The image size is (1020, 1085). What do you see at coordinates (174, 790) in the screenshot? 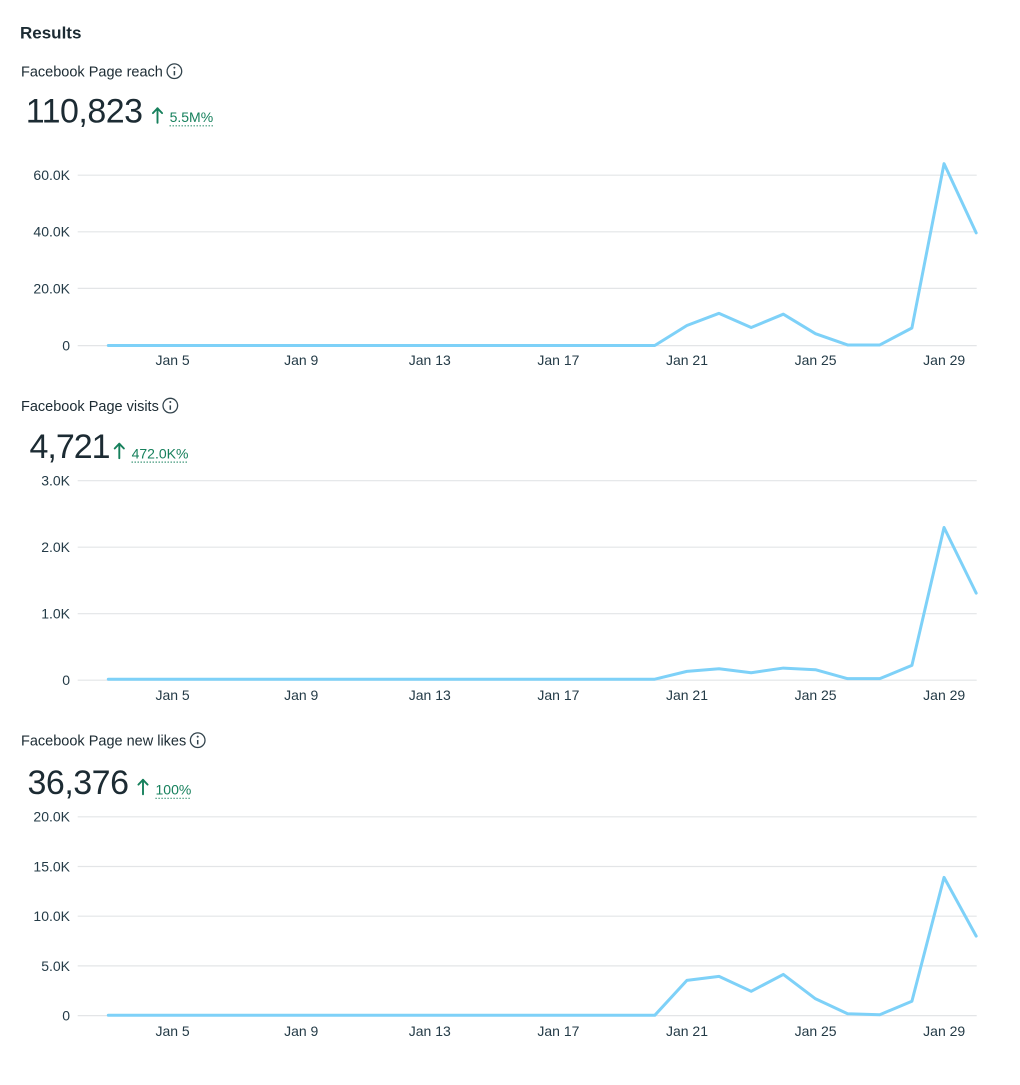
I see `svg-text: 100%` at bounding box center [174, 790].